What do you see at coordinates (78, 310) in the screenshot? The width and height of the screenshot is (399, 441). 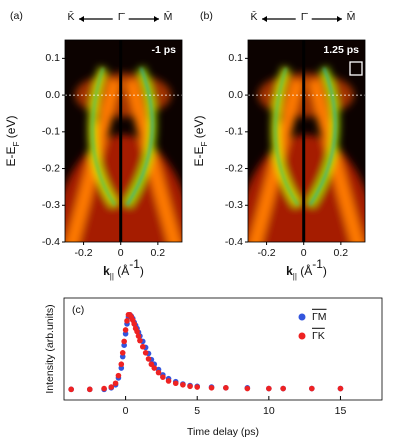 I see `panel-label: (c)` at bounding box center [78, 310].